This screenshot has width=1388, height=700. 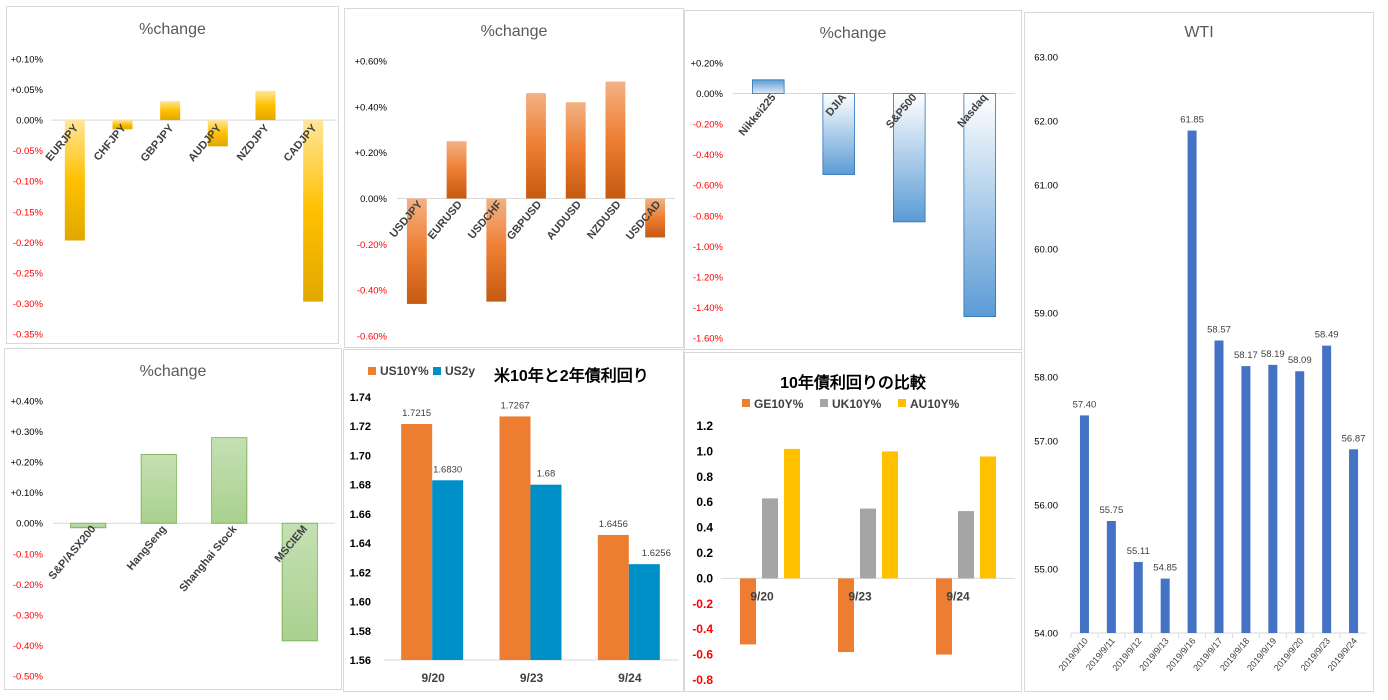 What do you see at coordinates (758, 115) in the screenshot?
I see `category-label: Nikkei225` at bounding box center [758, 115].